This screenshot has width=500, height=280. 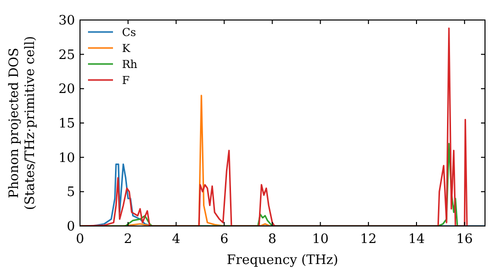 I want to click on x-tick-label: 2, so click(x=128, y=239).